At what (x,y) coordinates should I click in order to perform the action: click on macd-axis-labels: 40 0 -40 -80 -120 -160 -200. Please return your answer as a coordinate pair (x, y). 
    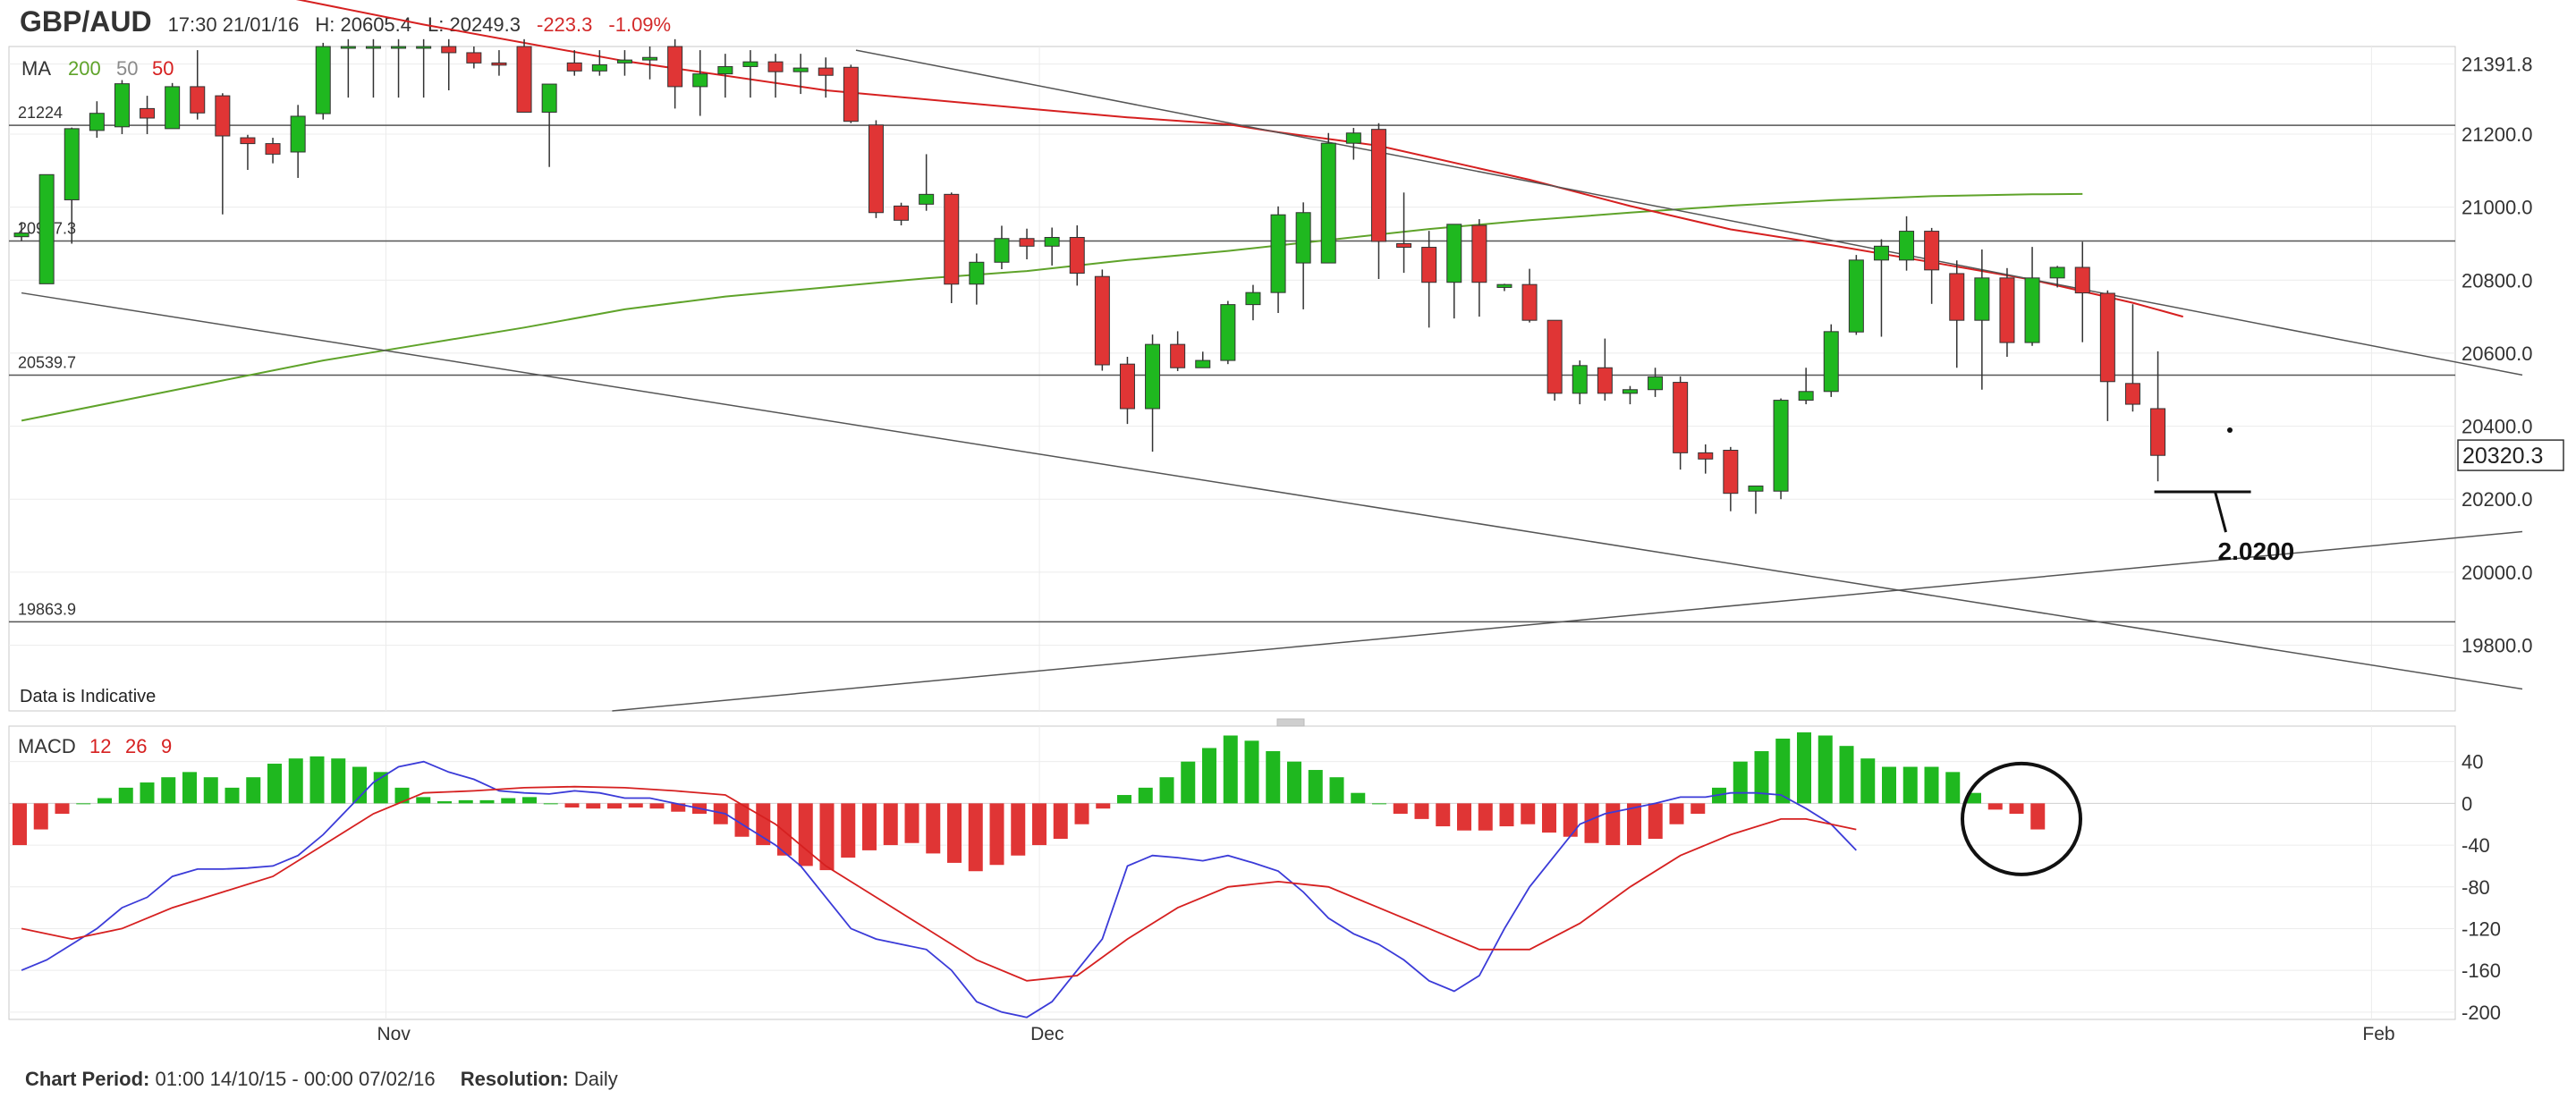
    Looking at the image, I should click on (2481, 887).